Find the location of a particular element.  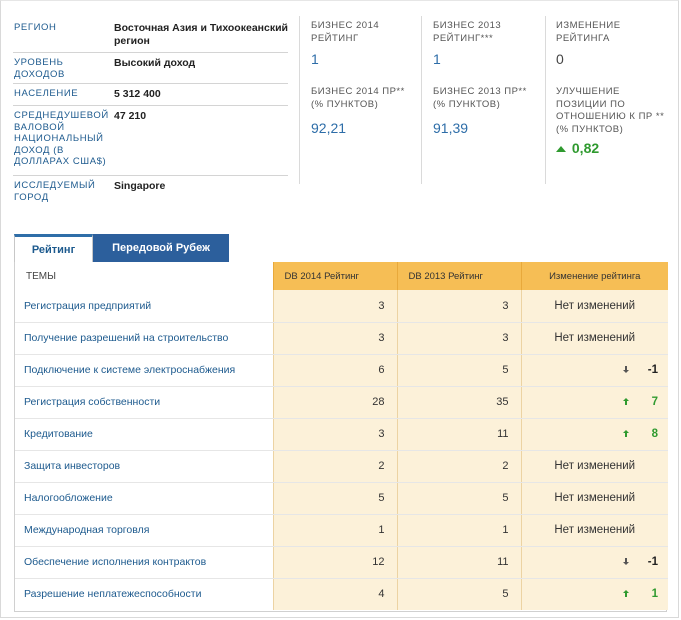

rank-2013-cell: 35 is located at coordinates (458, 402).